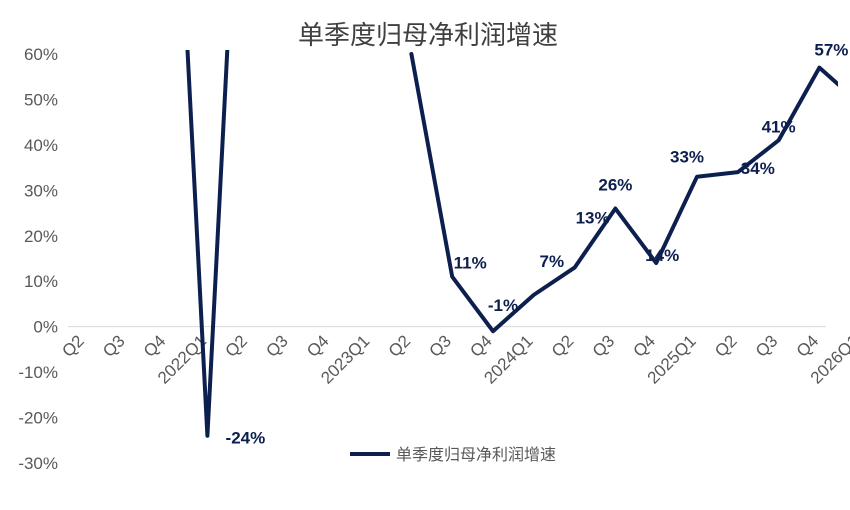 This screenshot has height=510, width=850. I want to click on data-label: 14%, so click(662, 255).